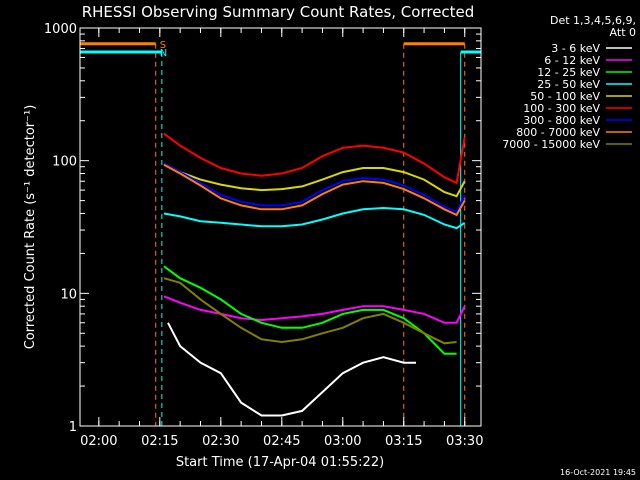 This screenshot has height=480, width=640. What do you see at coordinates (565, 96) in the screenshot?
I see `legend-entry-label: 50 - 100 keV` at bounding box center [565, 96].